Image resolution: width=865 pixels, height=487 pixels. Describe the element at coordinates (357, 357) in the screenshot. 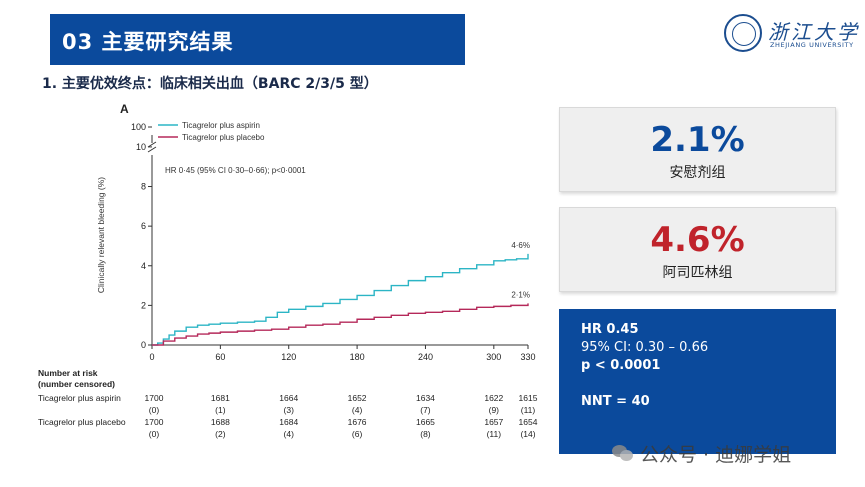

I see `x-tick-label: 180` at that location.